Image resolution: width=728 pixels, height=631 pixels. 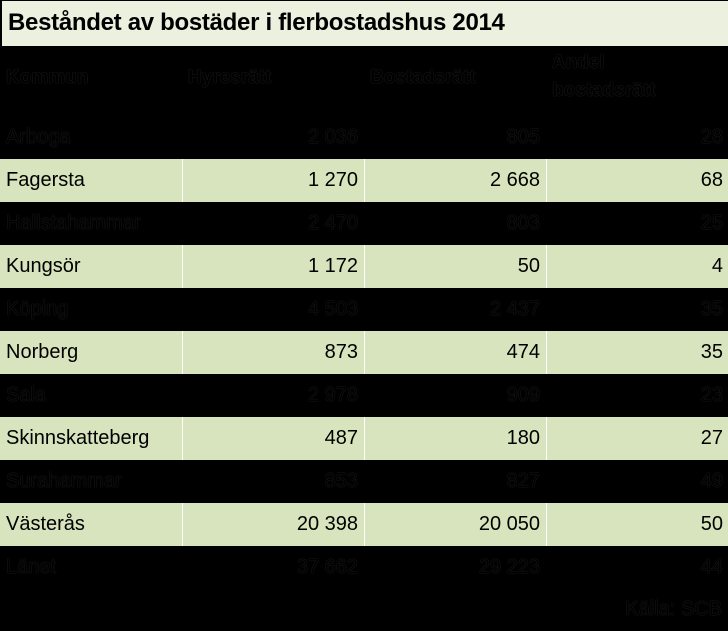 What do you see at coordinates (26, 395) in the screenshot?
I see `cell-kommun: Sala` at bounding box center [26, 395].